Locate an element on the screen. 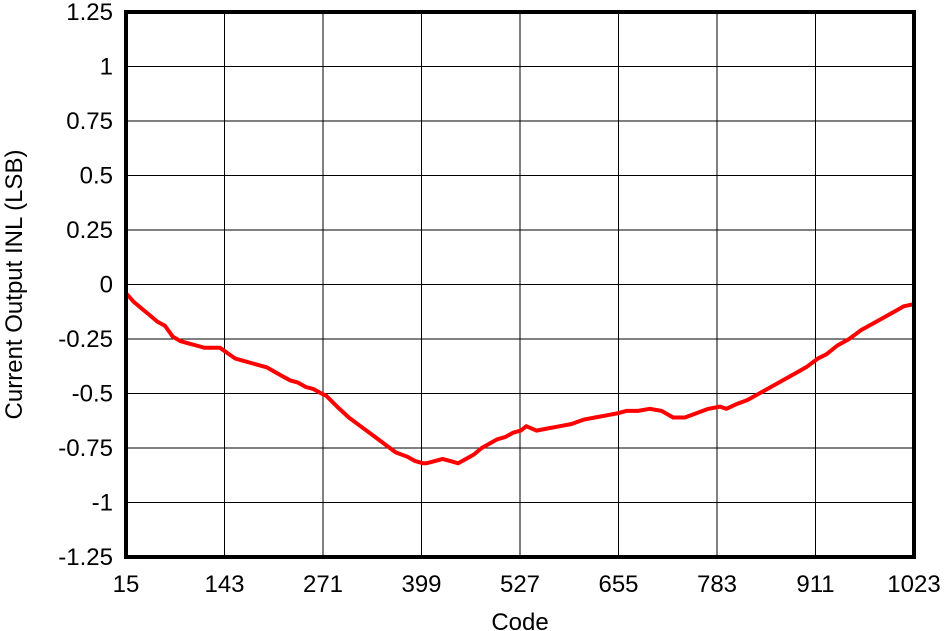 Image resolution: width=945 pixels, height=631 pixels. y-tick-label: 1 is located at coordinates (106, 67).